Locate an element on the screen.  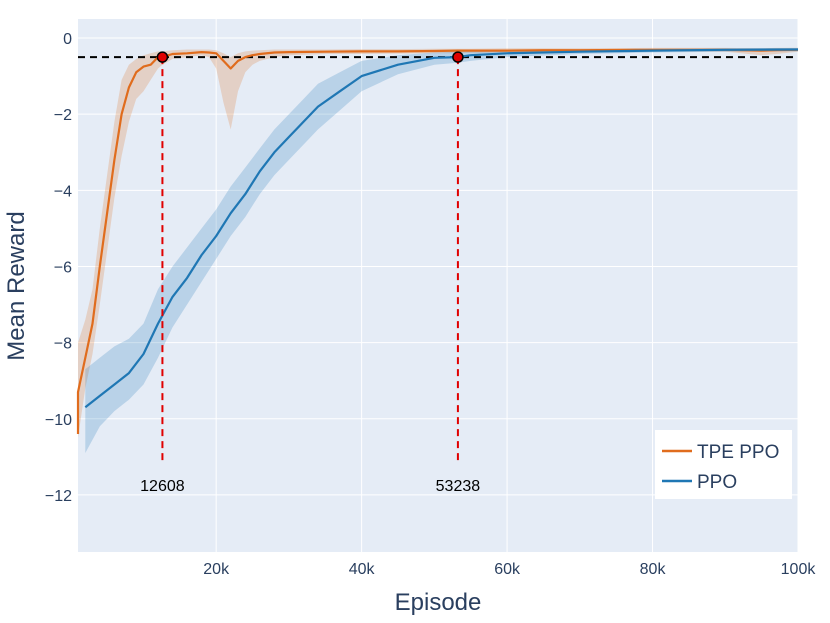
x-tick-labels: 20k 40k 60k 80k 100k is located at coordinates (509, 569).